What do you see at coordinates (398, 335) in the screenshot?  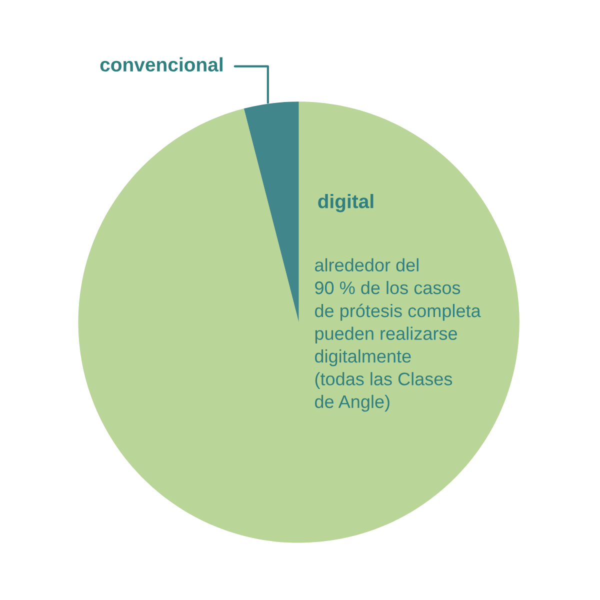 I see `text: alrededor del 90 % de los casos de prótesis completa pueden realizarse digitalmente (todas las Clases de Angle)` at bounding box center [398, 335].